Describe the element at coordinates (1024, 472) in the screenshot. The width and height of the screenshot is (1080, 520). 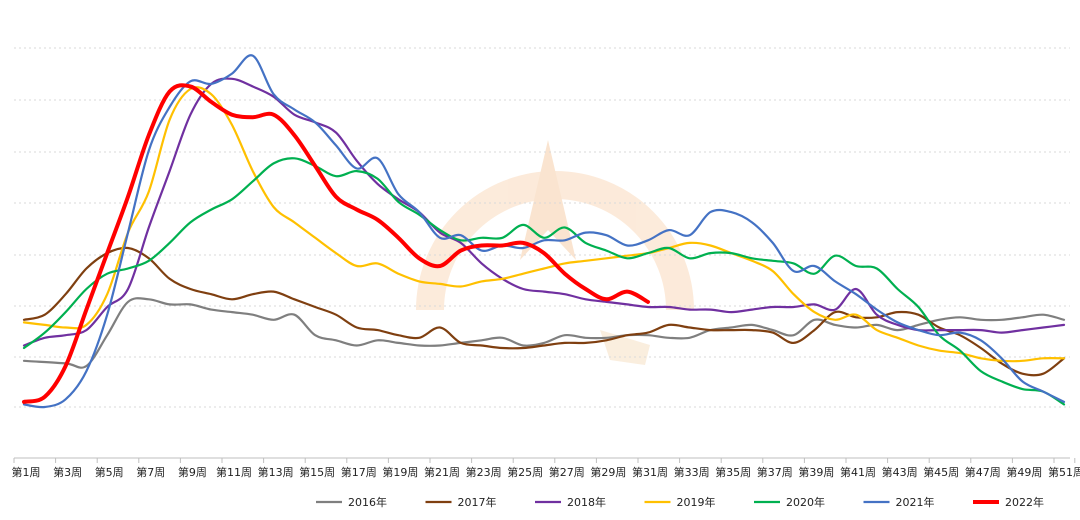
I see `x-tick-label: 第49周` at that location.